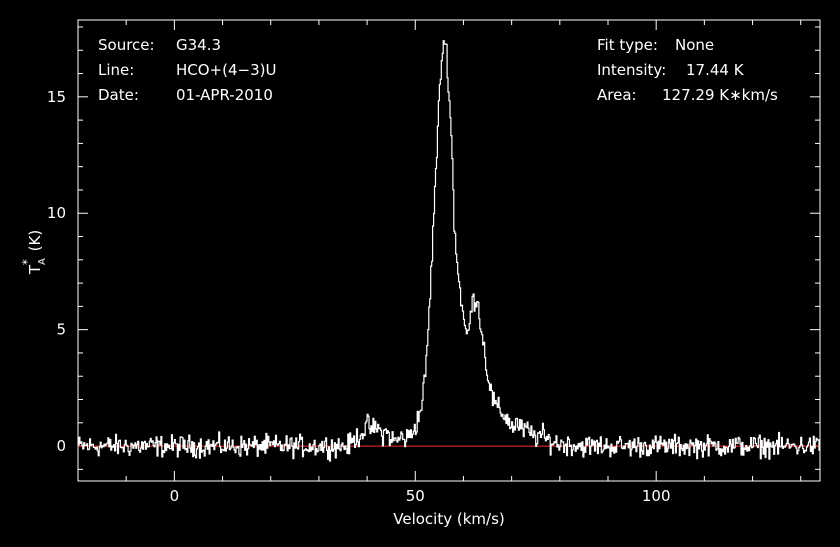 The image size is (840, 547). What do you see at coordinates (118, 95) in the screenshot?
I see `date-label: Date:` at bounding box center [118, 95].